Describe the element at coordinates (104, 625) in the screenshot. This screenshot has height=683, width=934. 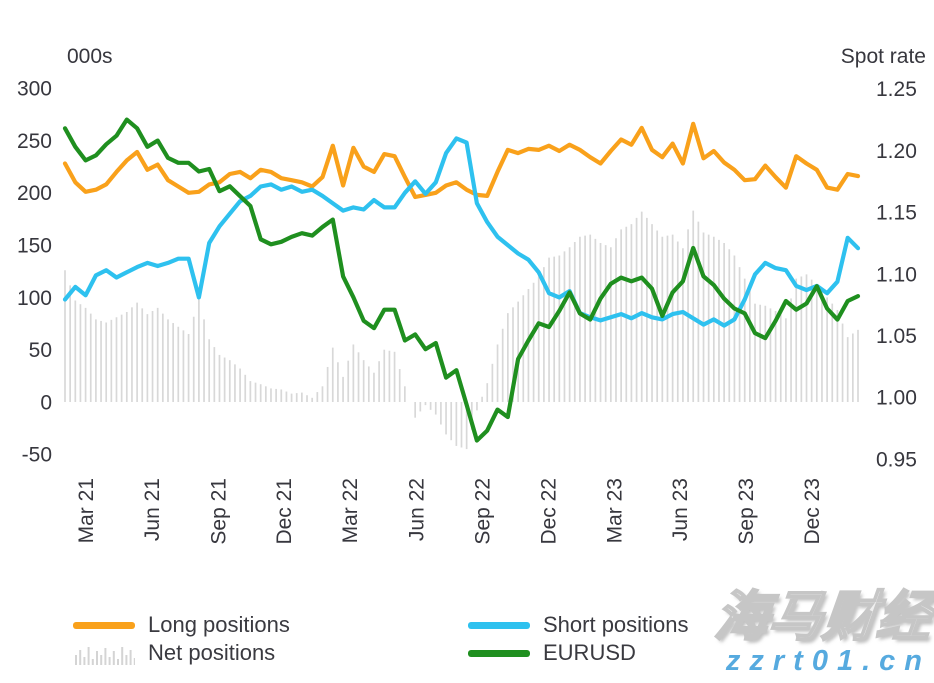
I see `long-positions-line-swatch-icon` at that location.